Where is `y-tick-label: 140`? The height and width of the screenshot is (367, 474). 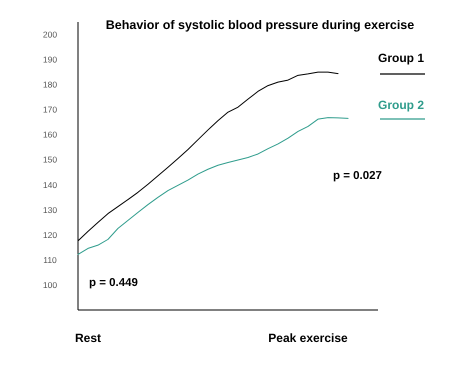
y-tick-label: 140 is located at coordinates (50, 185).